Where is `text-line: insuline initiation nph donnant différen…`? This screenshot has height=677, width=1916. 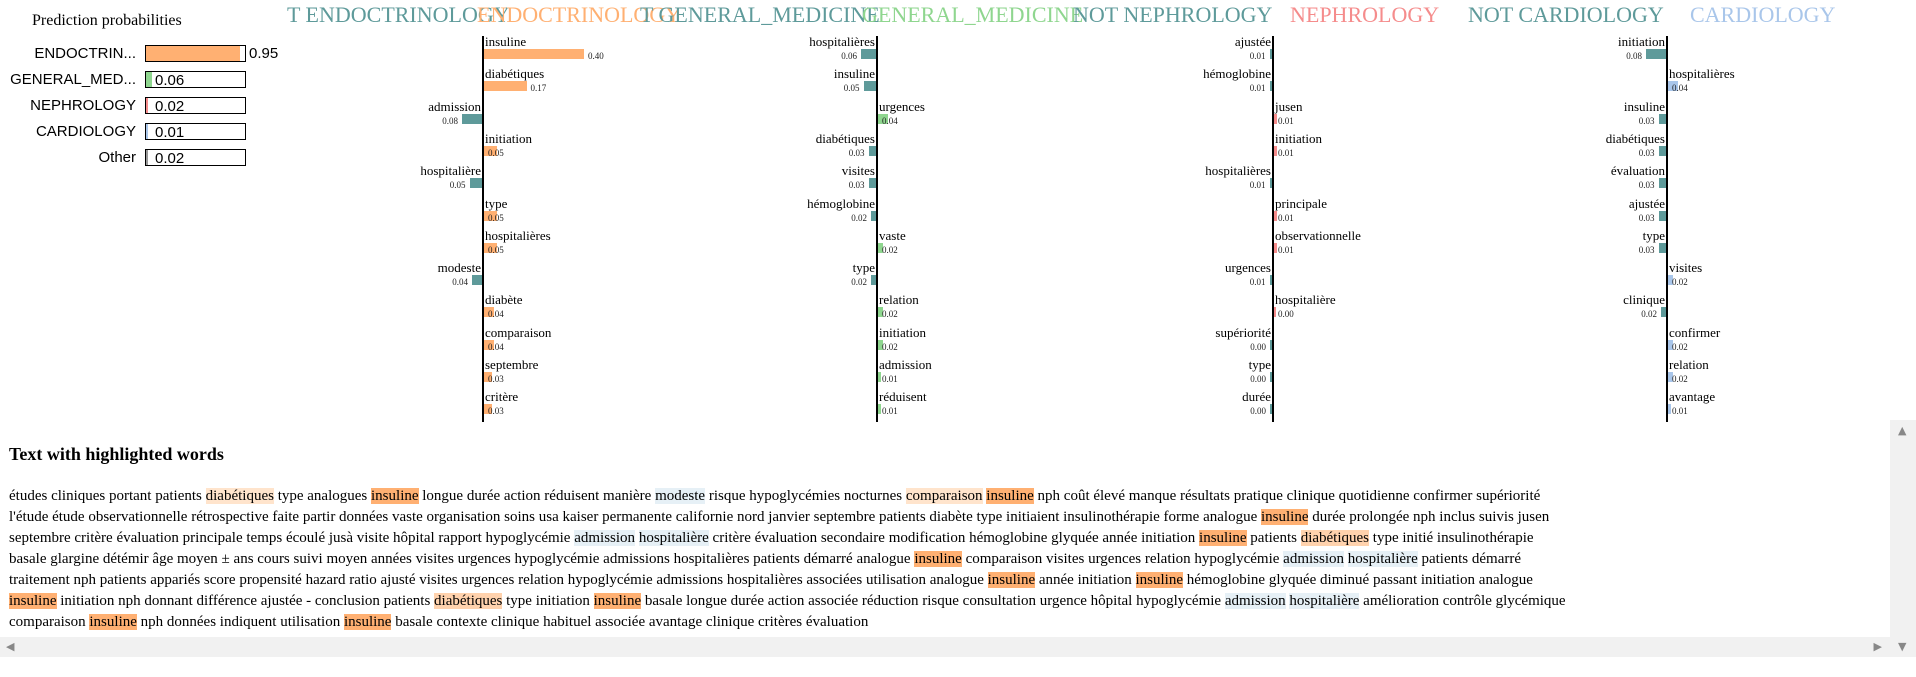
text-line: insuline initiation nph donnant différen… is located at coordinates (787, 601).